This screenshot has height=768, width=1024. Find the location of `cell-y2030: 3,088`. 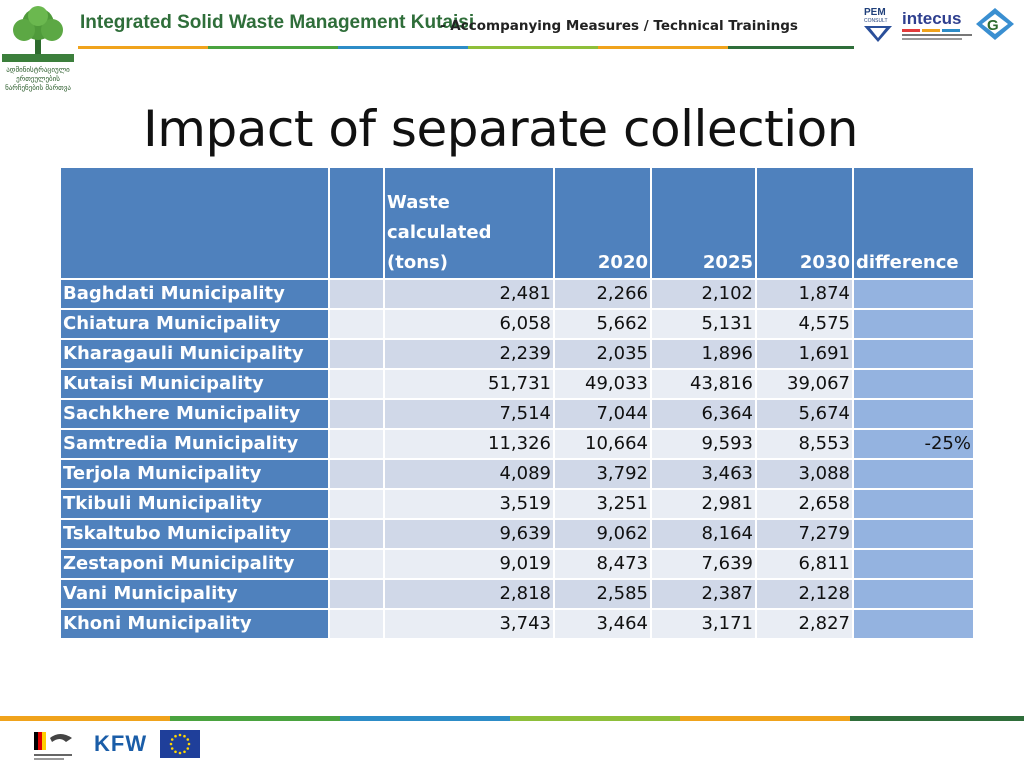

cell-y2030: 3,088 is located at coordinates (804, 474).